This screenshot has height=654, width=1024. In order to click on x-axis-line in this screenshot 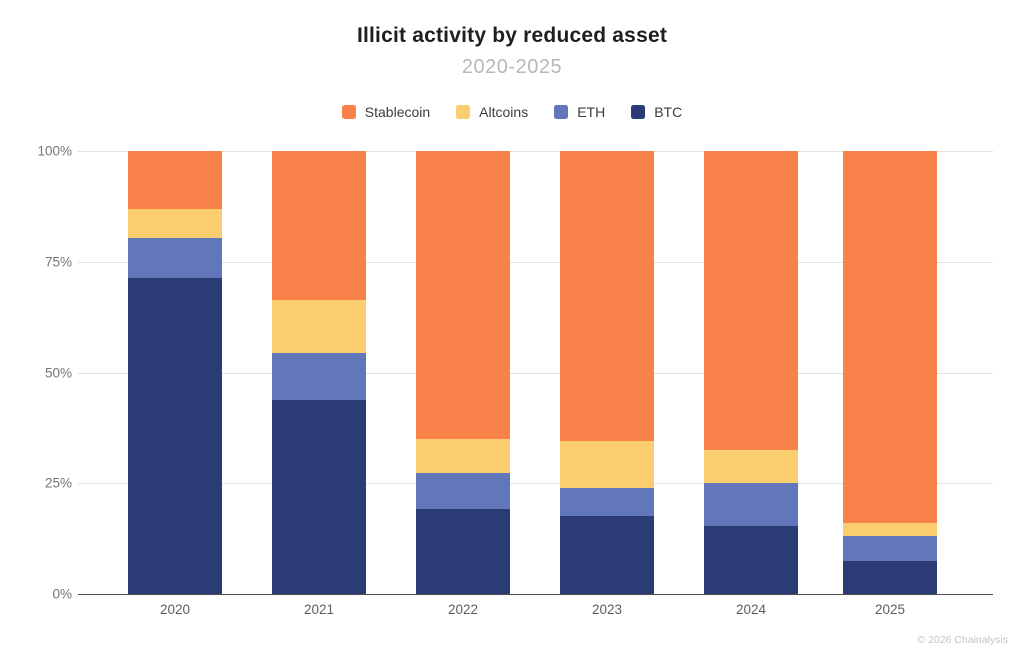, I will do `click(535, 594)`.